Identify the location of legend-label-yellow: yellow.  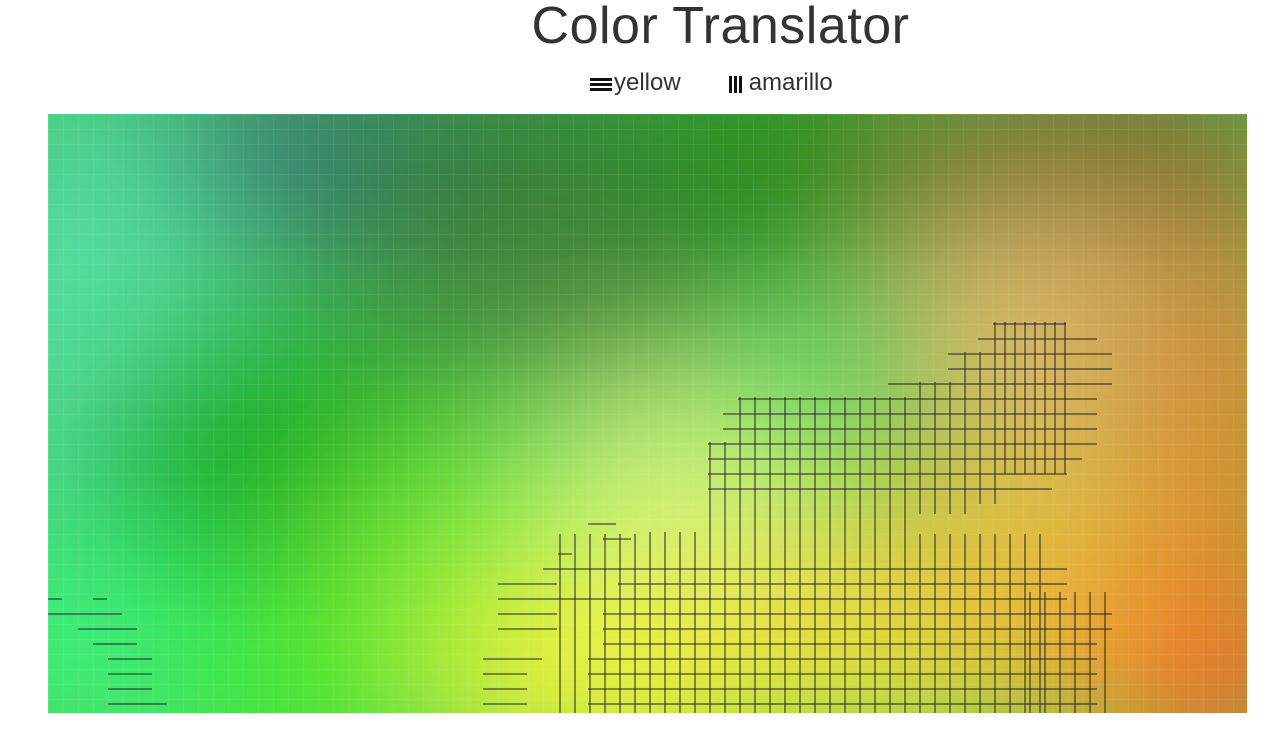
(647, 82).